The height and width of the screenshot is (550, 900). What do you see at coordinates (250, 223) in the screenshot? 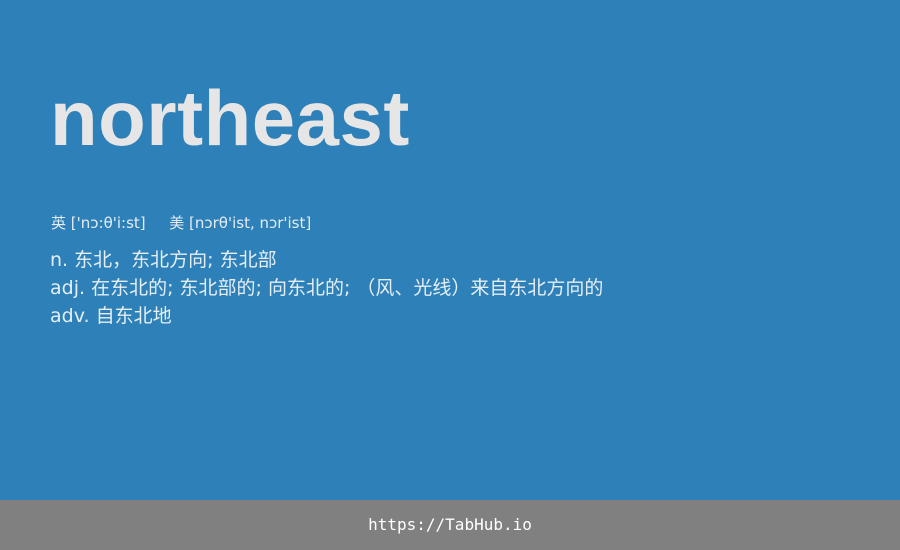
I see `us-phonetic: [nɔrθ'ist, nɔr'ist]` at bounding box center [250, 223].